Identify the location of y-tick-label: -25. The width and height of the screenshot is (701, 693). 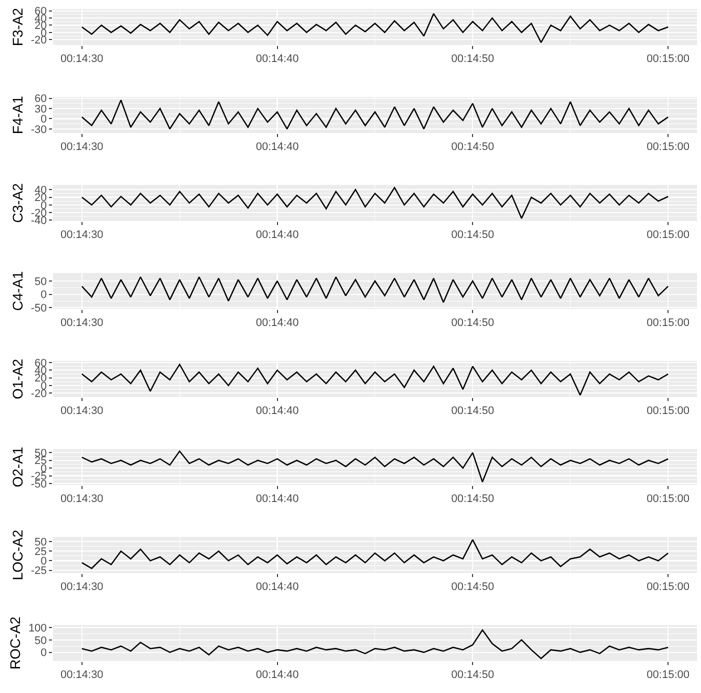
(38, 571).